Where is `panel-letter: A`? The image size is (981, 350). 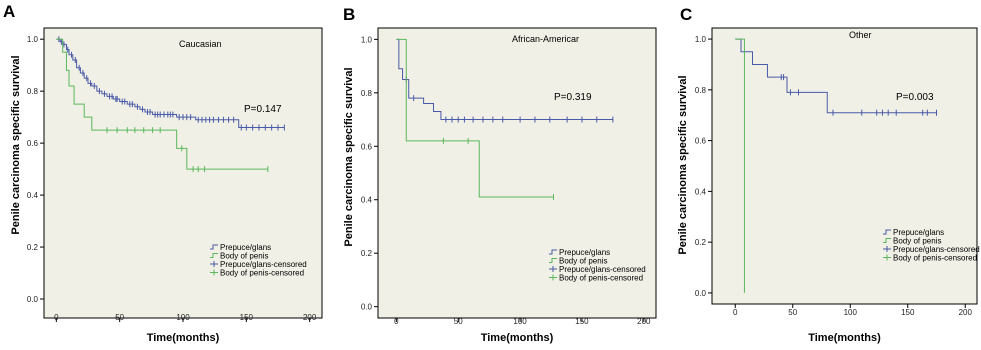
panel-letter: A is located at coordinates (9, 11).